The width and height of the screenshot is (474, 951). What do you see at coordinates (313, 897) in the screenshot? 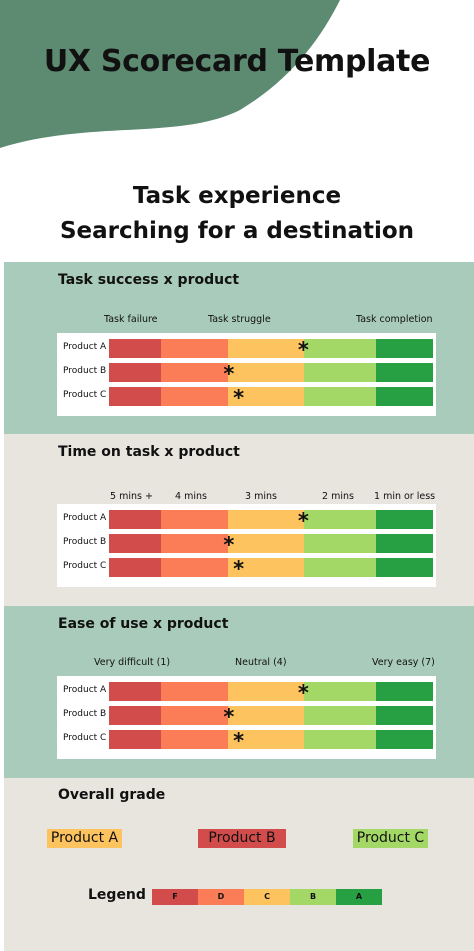
I see `legend-item-b: B` at bounding box center [313, 897].